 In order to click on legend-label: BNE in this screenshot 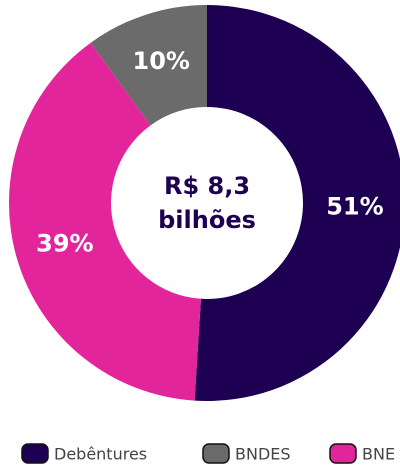, I will do `click(378, 454)`.